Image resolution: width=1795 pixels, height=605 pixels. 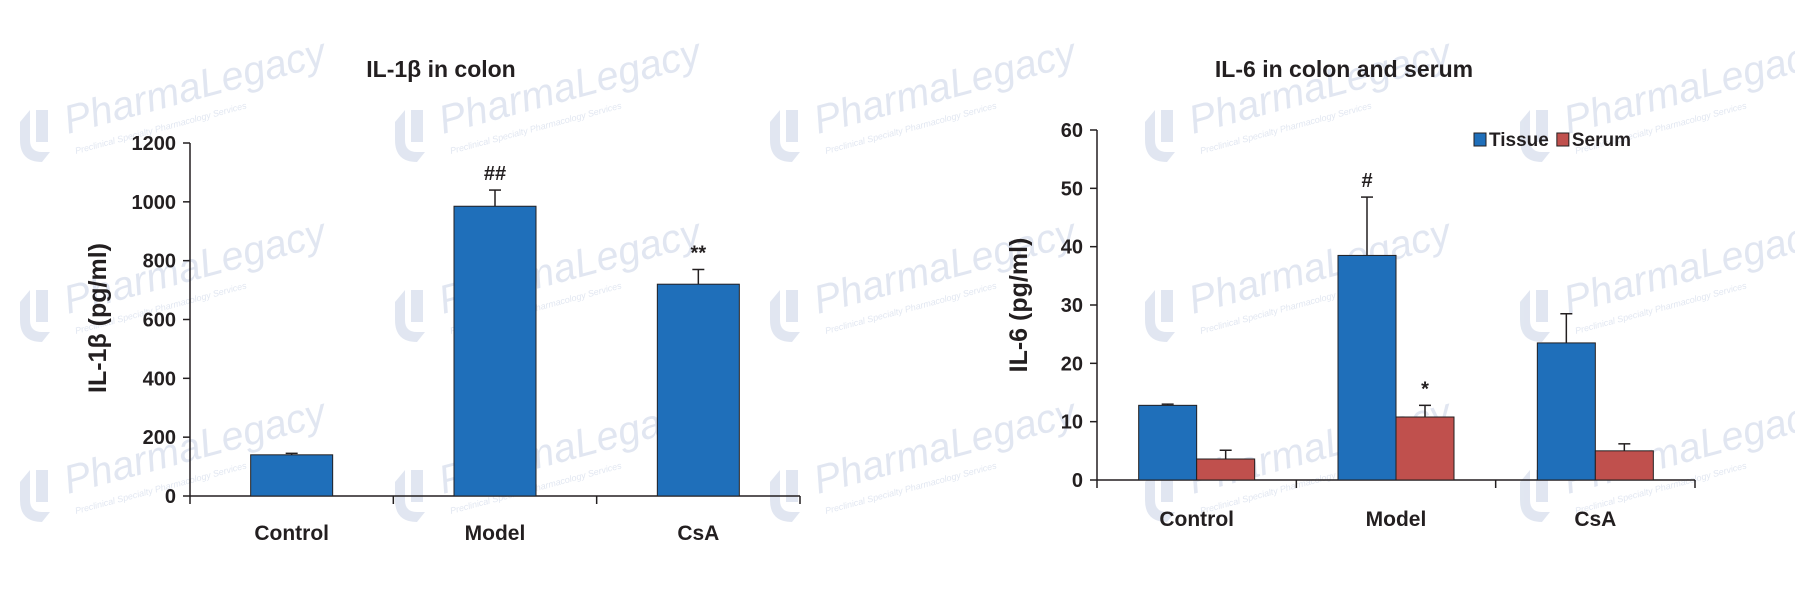 I want to click on chart-il6-y-tick-label: 30, so click(x=1072, y=306).